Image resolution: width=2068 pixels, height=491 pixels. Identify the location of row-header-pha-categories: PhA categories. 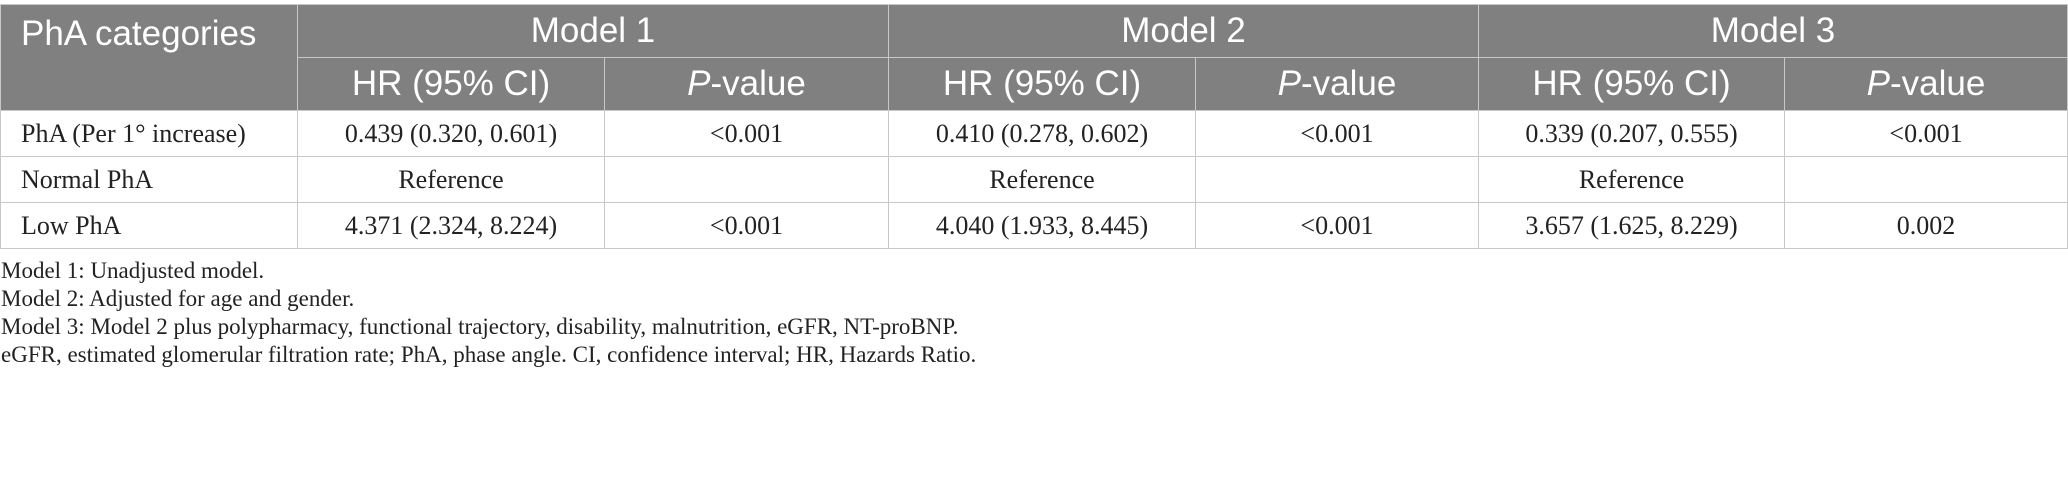
(149, 57).